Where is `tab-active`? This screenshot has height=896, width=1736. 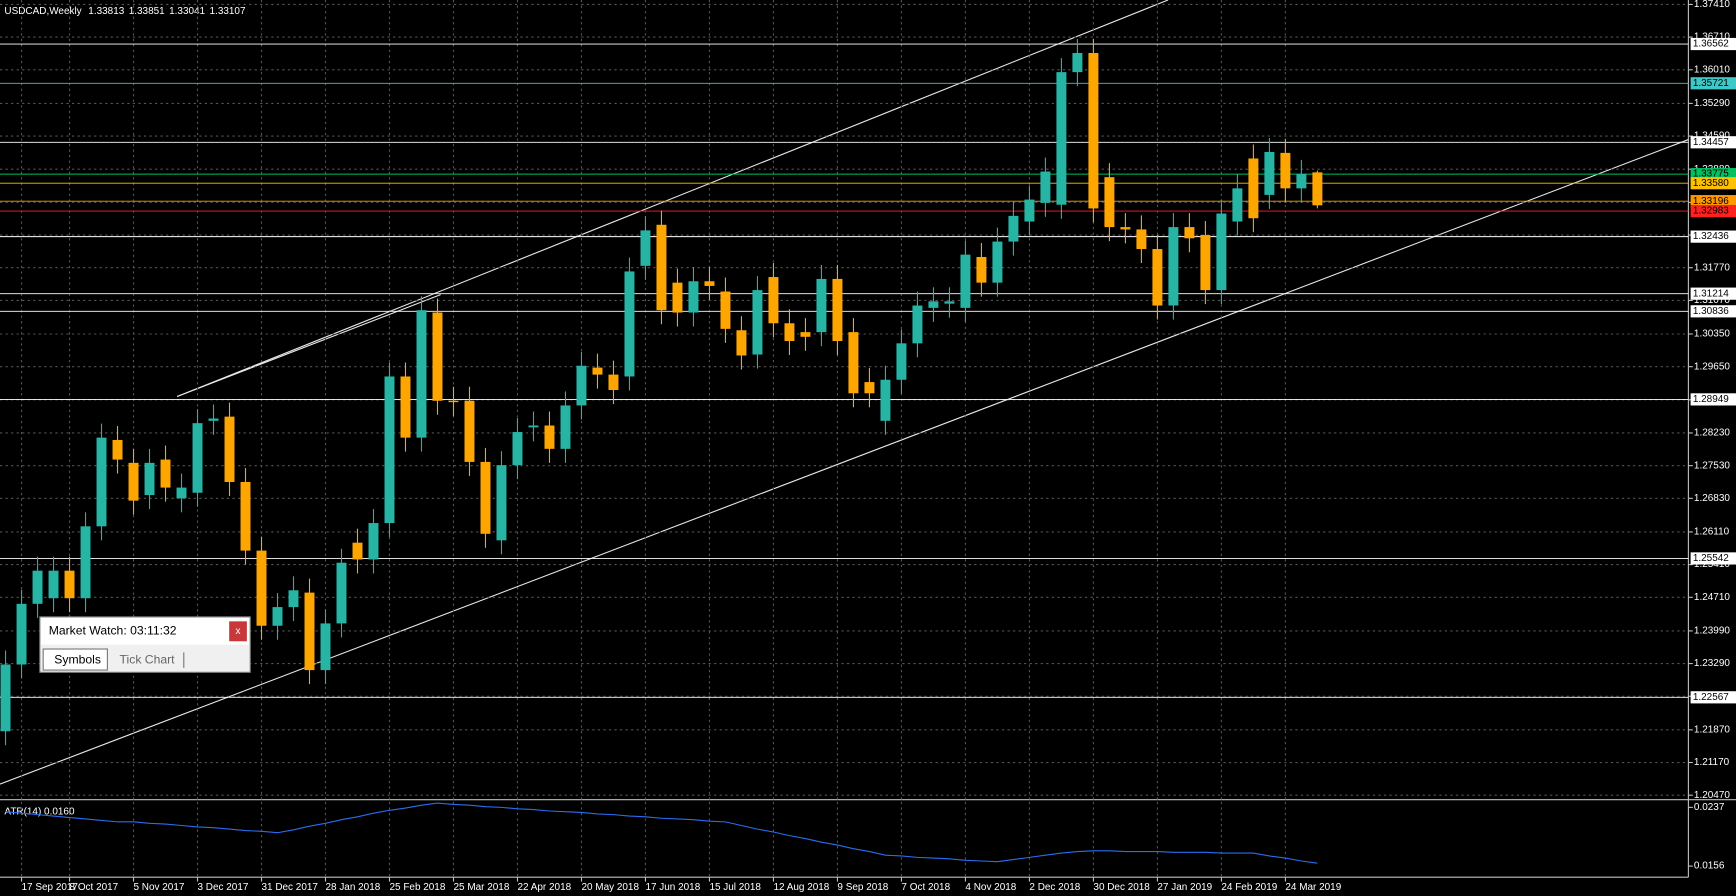
tab-active is located at coordinates (75, 659).